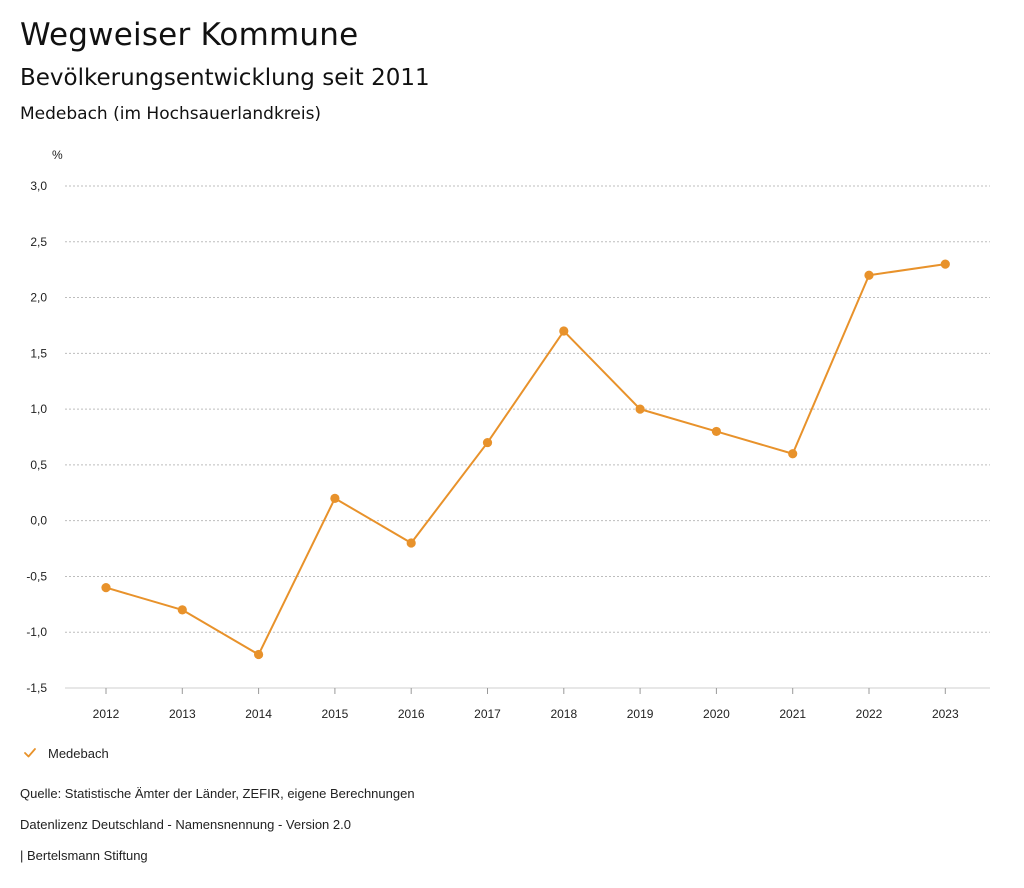  I want to click on y-tick-label: 2,0, so click(38, 298).